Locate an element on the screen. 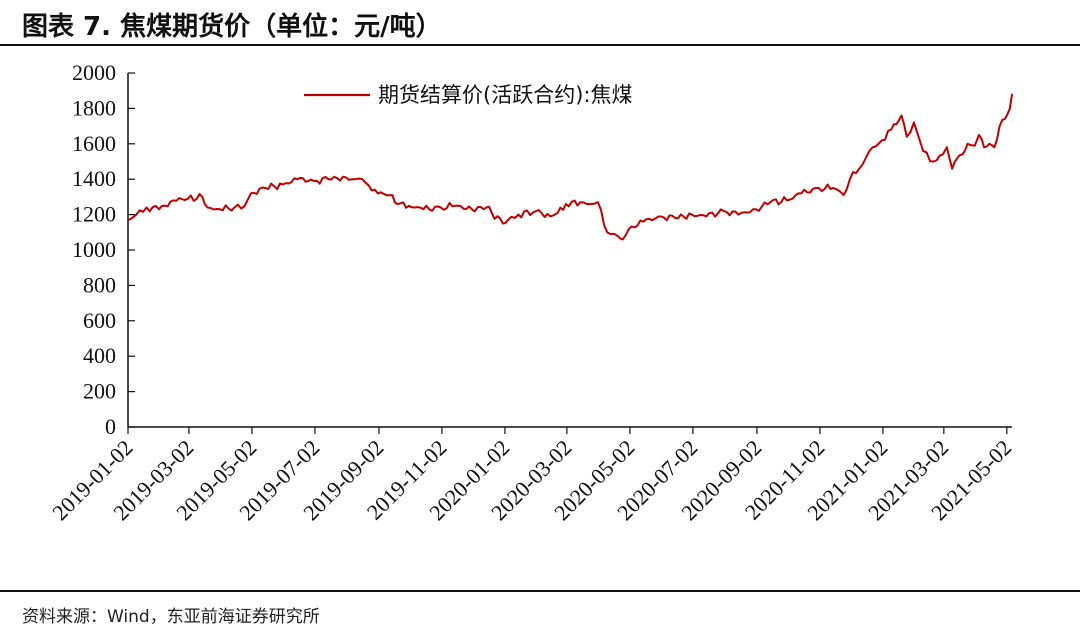 This screenshot has width=1080, height=630. chart-legend: 期货结算价(活跃合约):焦煤 is located at coordinates (468, 95).